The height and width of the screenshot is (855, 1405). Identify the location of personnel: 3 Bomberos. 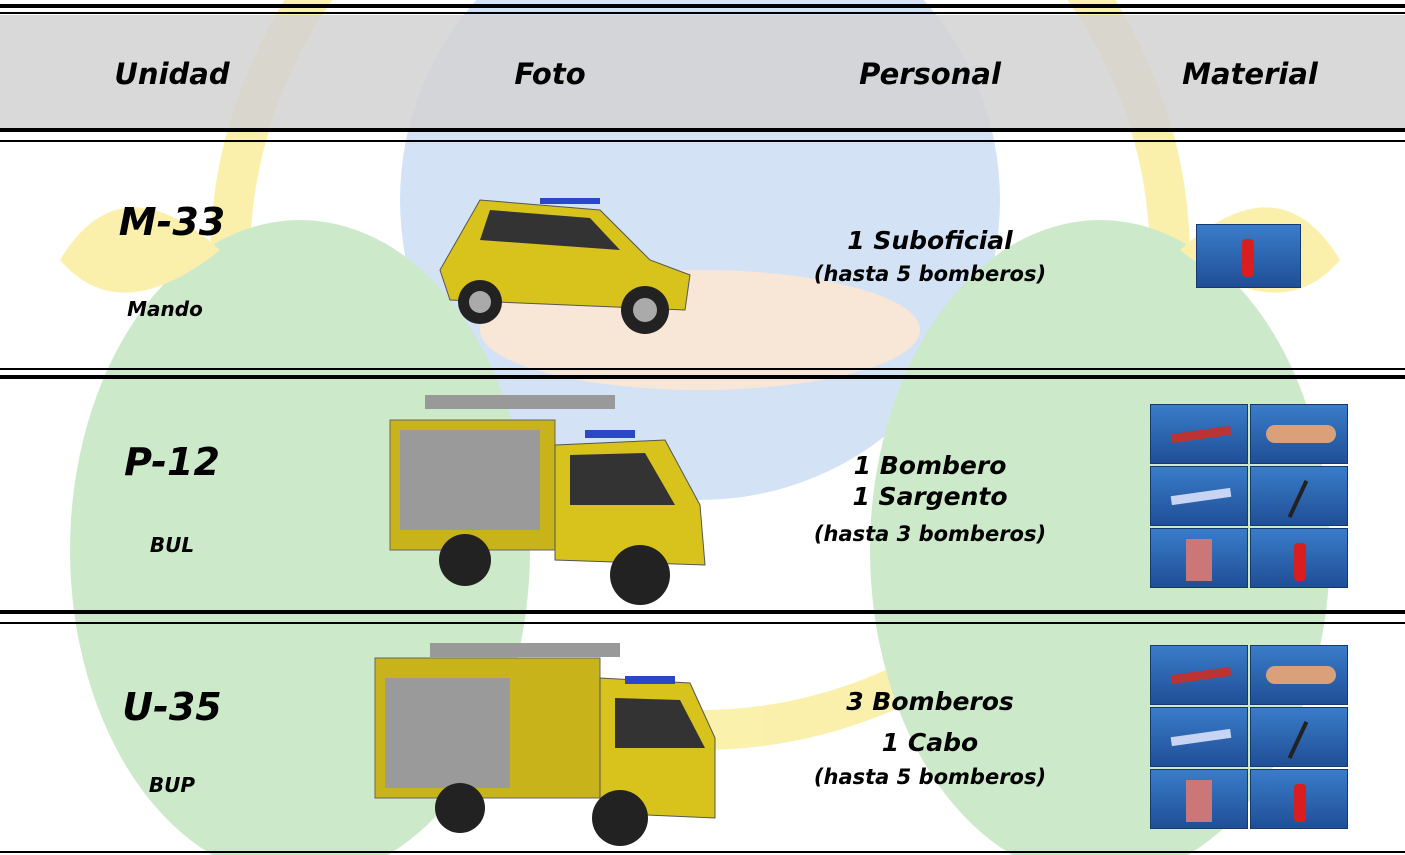
(930, 701).